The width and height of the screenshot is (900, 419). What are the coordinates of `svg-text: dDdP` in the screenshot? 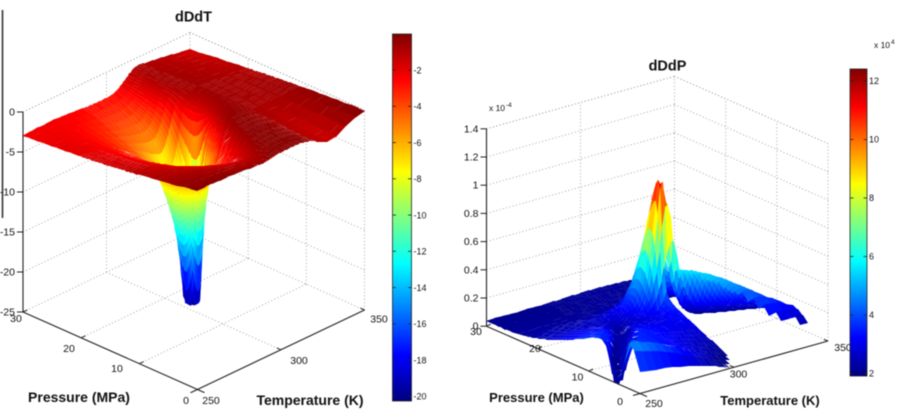 It's located at (668, 67).